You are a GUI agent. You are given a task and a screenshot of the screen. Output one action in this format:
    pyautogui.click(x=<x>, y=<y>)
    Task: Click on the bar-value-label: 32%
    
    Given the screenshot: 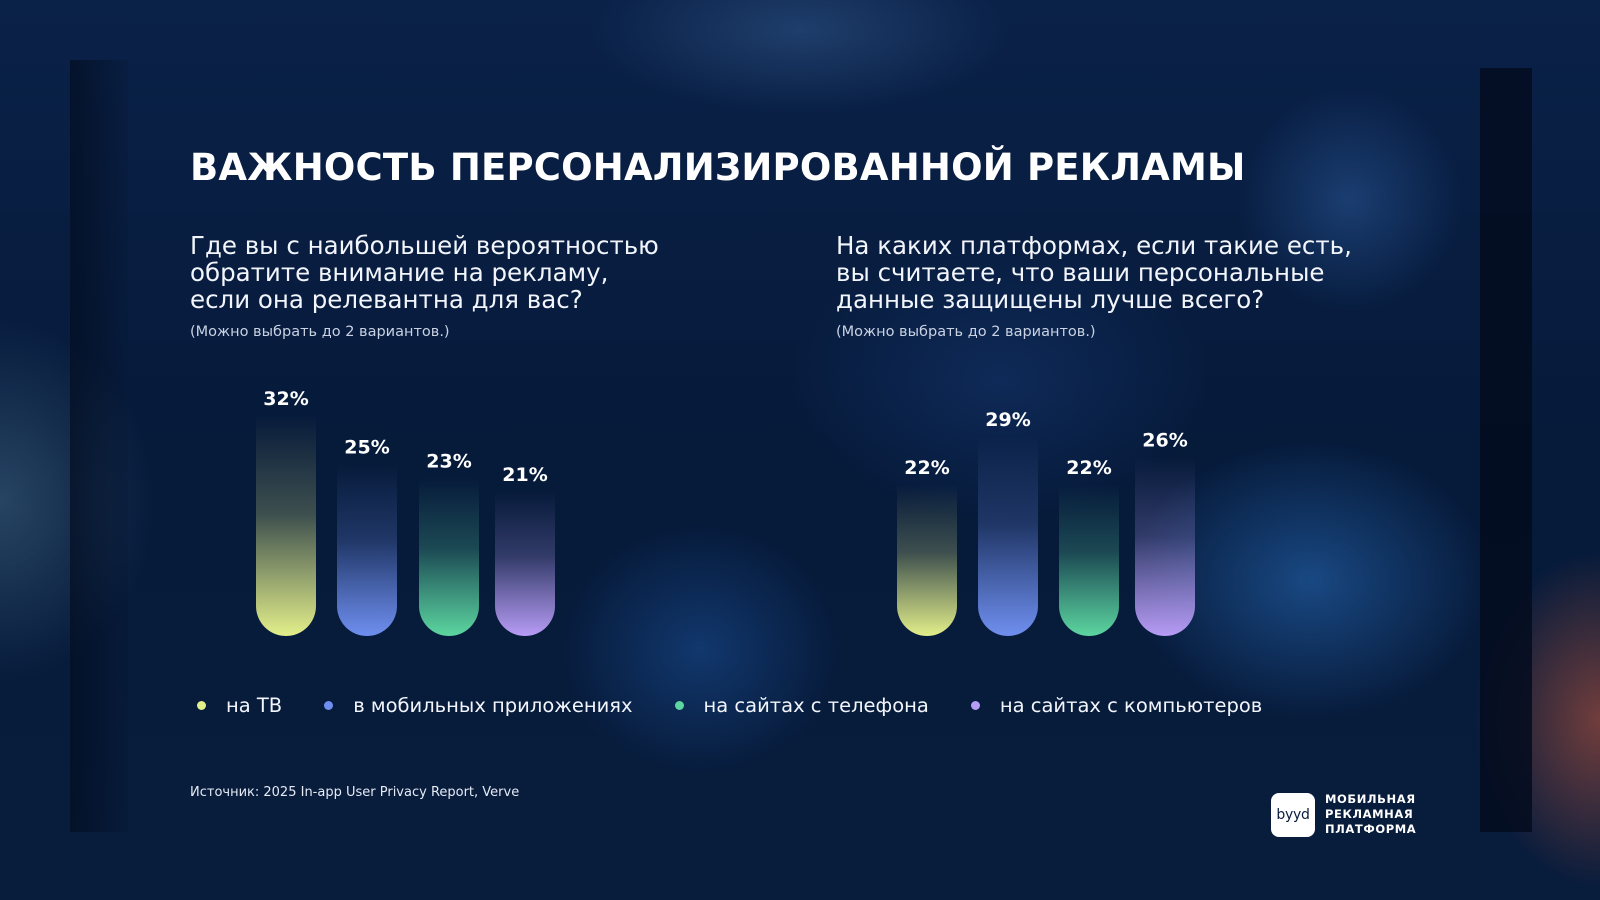 What is the action you would take?
    pyautogui.click(x=285, y=399)
    